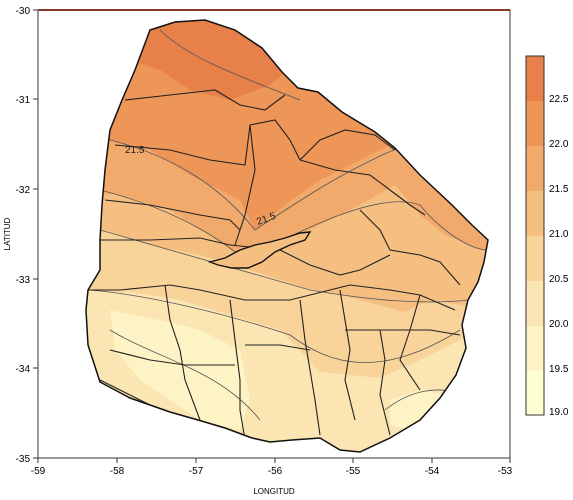 This screenshot has height=500, width=573. Describe the element at coordinates (559, 412) in the screenshot. I see `colorbar-tick-label: 19.0` at that location.